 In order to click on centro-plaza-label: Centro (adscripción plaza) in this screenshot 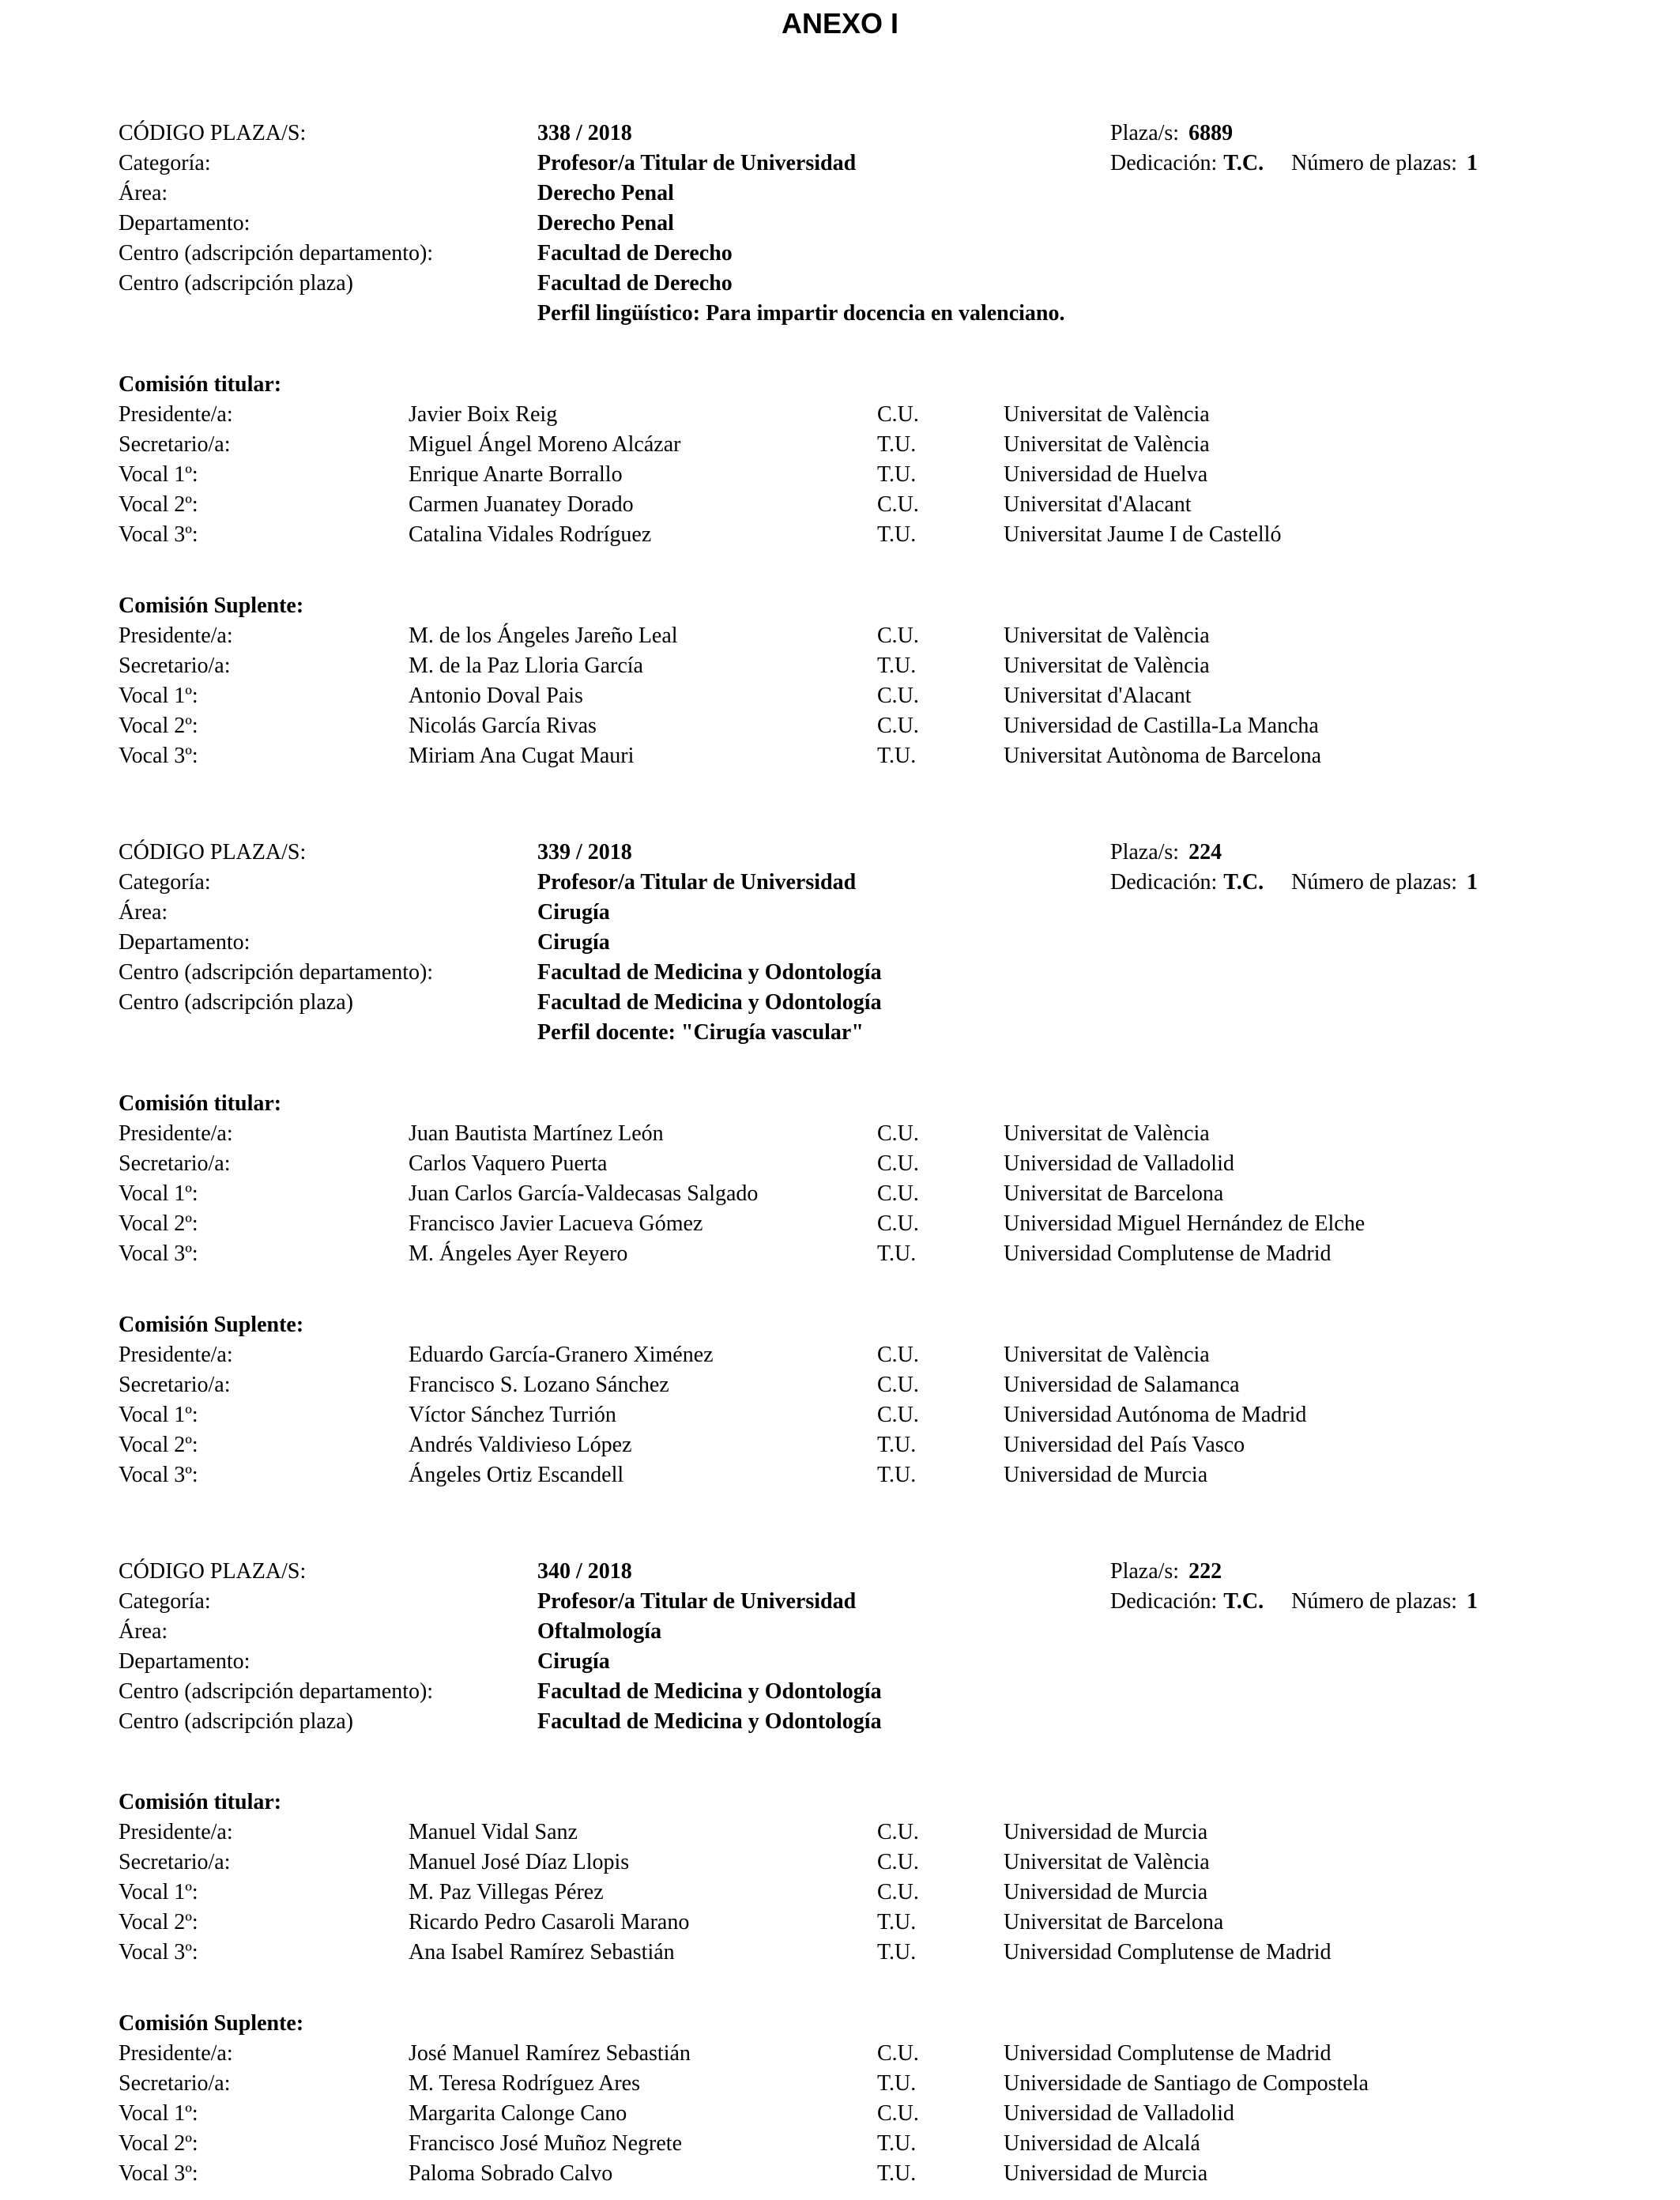, I will do `click(236, 1002)`.